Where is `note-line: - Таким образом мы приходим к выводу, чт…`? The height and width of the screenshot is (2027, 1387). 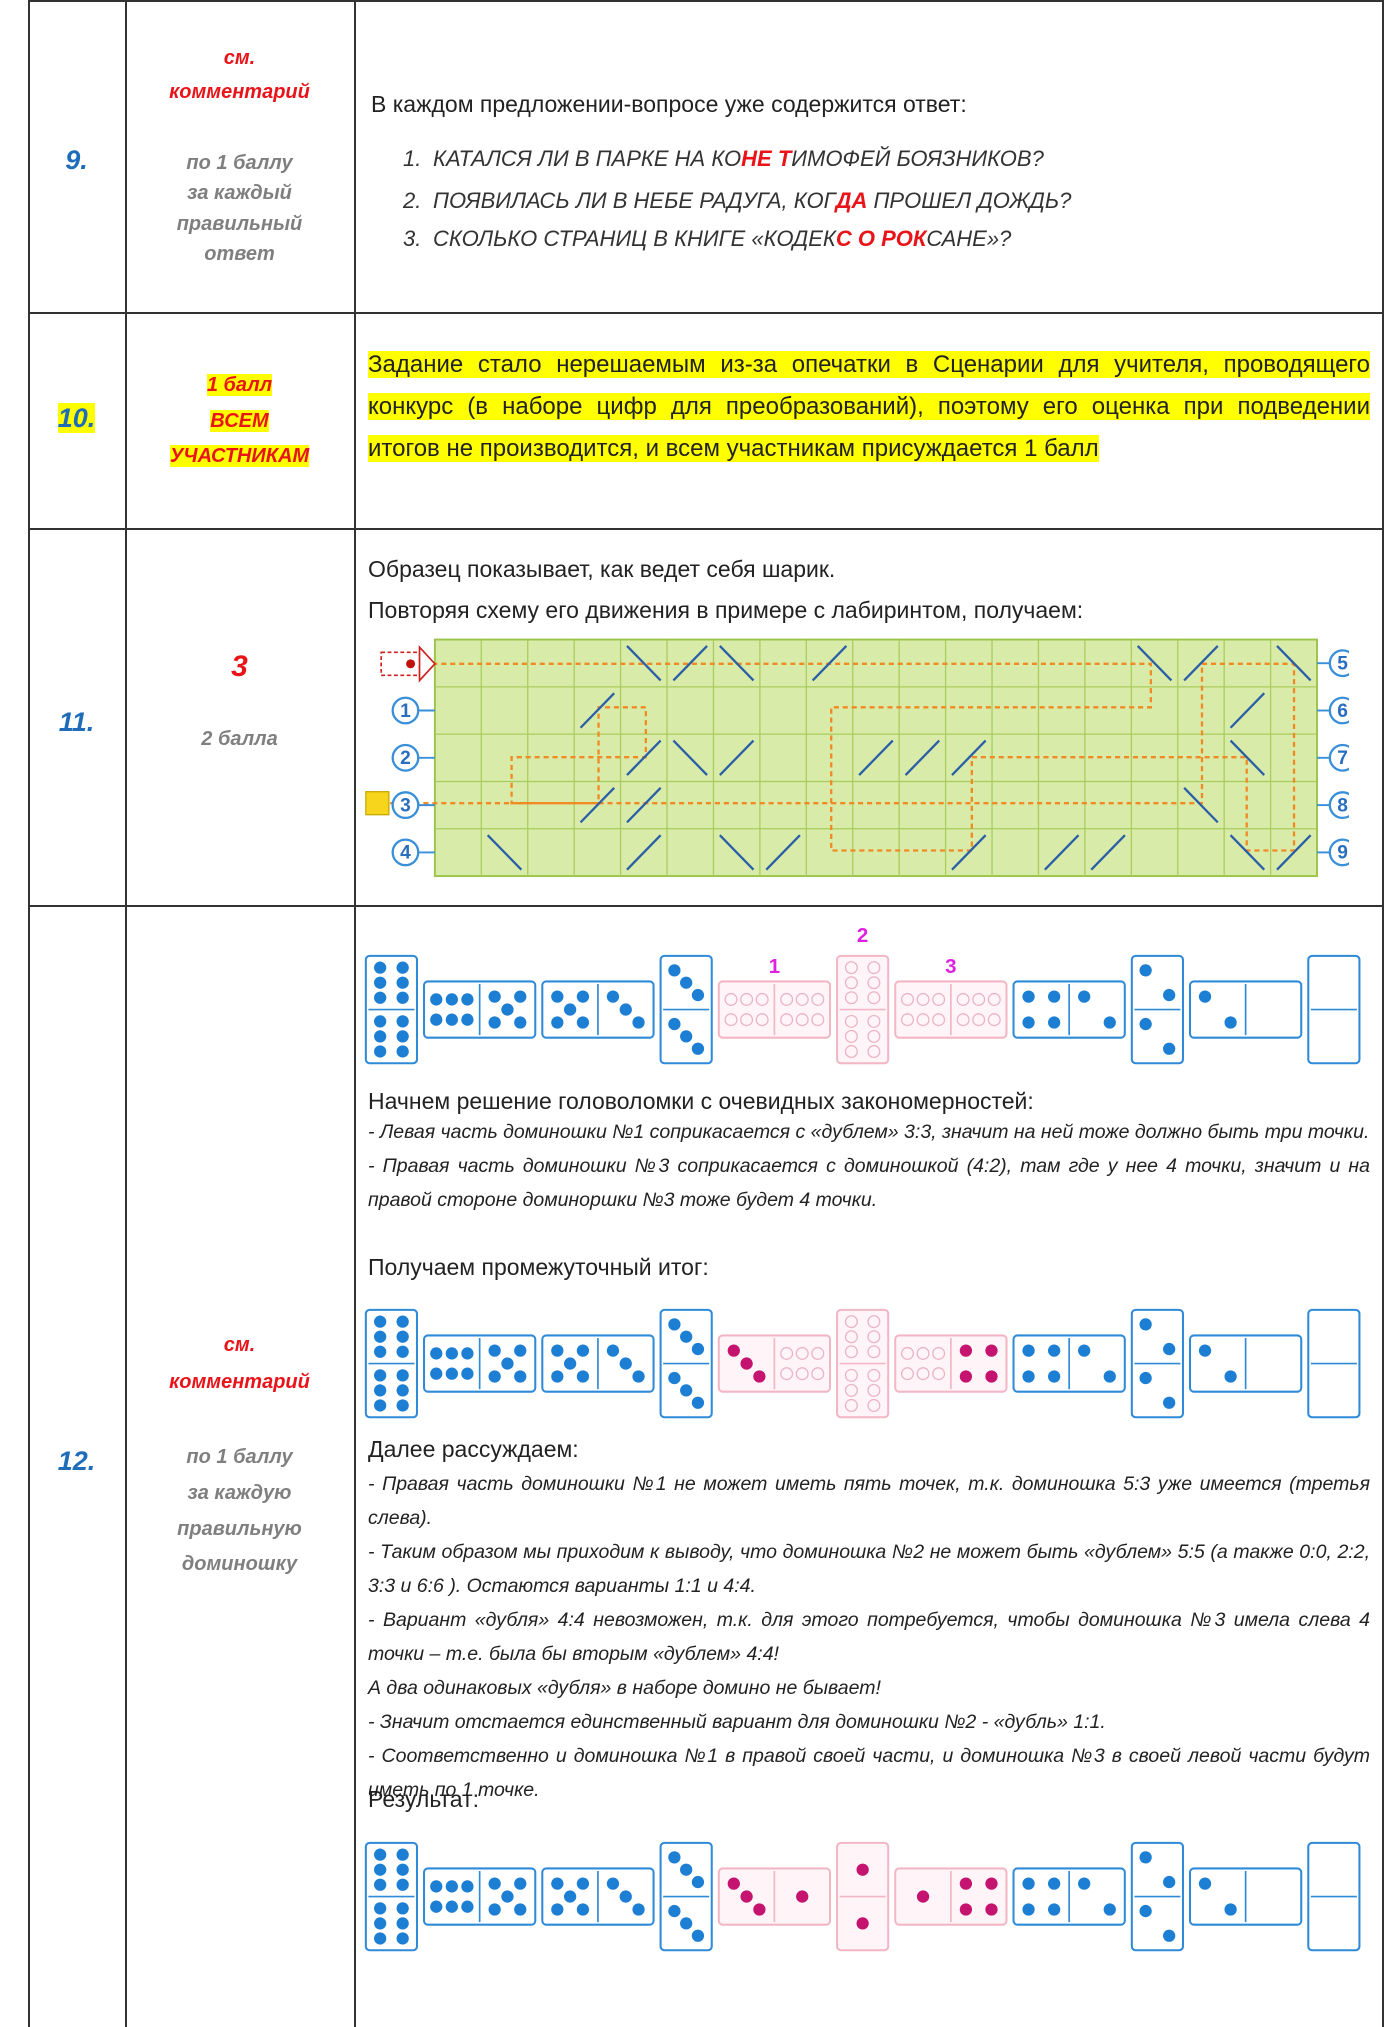
note-line: - Таким образом мы приходим к выводу, чт… is located at coordinates (869, 1569).